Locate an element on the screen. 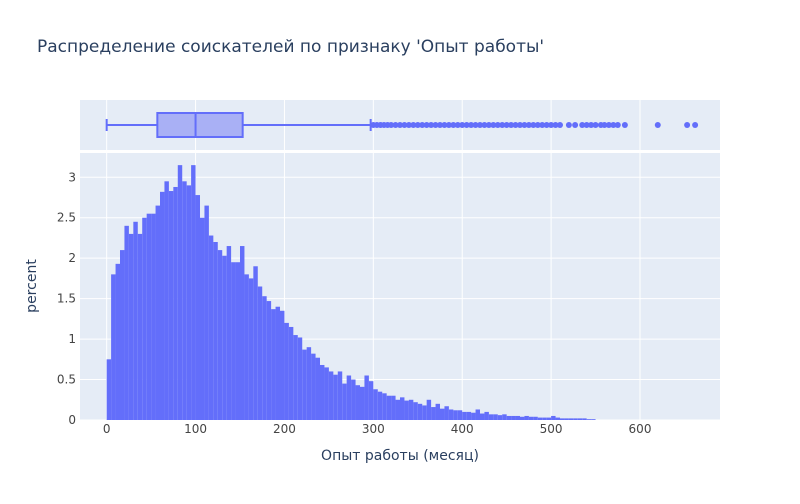 The height and width of the screenshot is (504, 800). y-axis-ticks: 0 0.5 1 1.5 2 2.5 3 is located at coordinates (66, 298).